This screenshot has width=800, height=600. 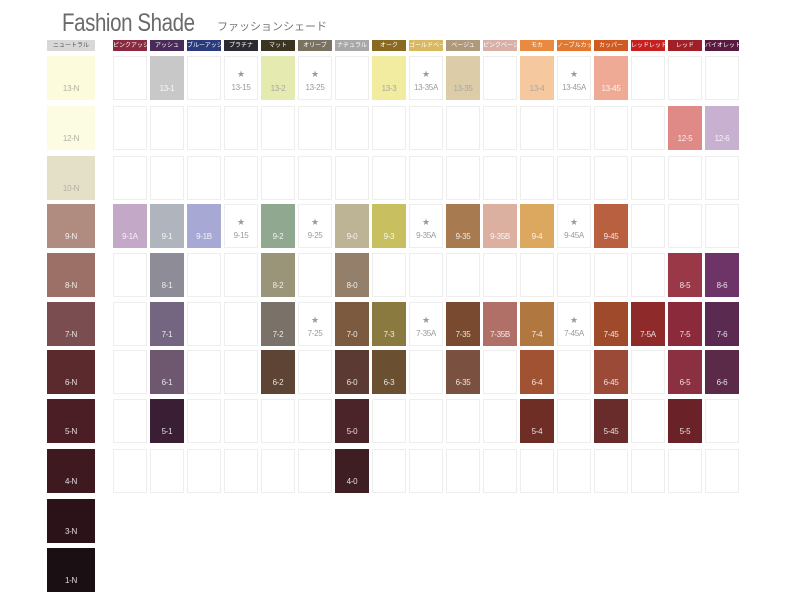 What do you see at coordinates (71, 431) in the screenshot?
I see `shade-label: 5-N` at bounding box center [71, 431].